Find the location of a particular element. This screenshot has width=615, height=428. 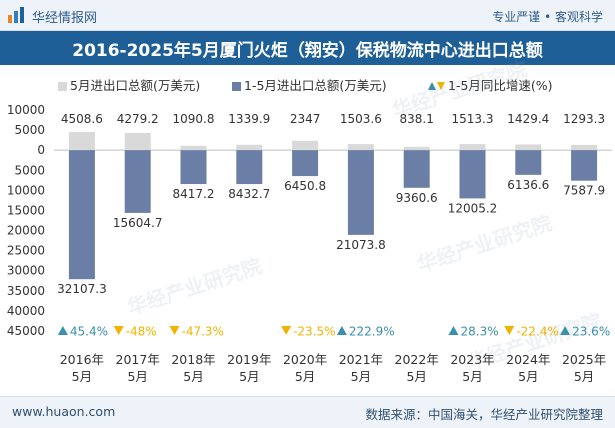

y-tick-label: 0 is located at coordinates (41, 150).